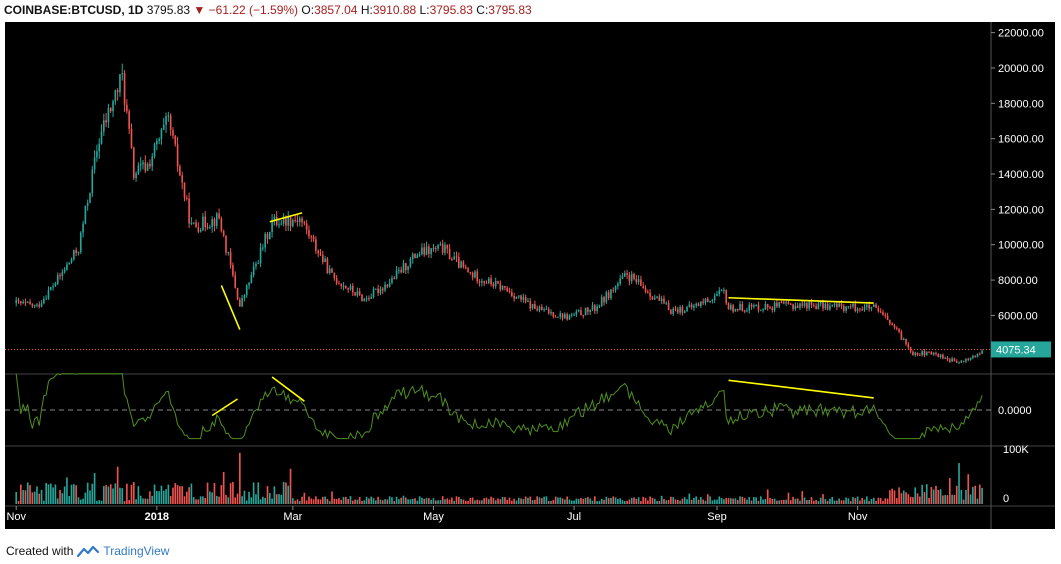 The image size is (1061, 564). Describe the element at coordinates (292, 517) in the screenshot. I see `time-tick-label: Mar` at that location.